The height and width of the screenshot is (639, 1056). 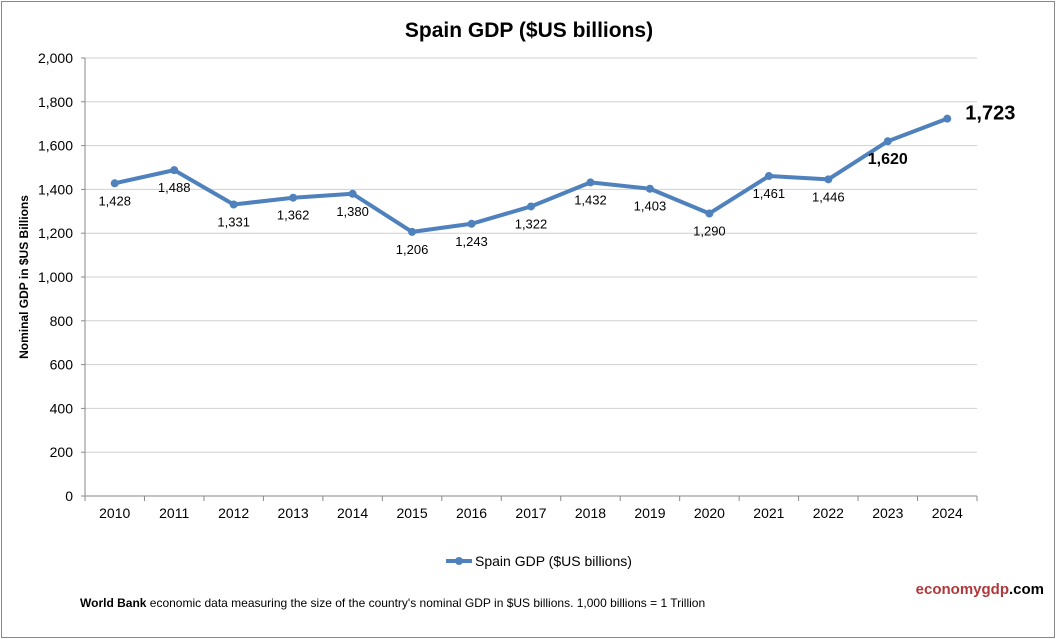 I want to click on x-tick-label: 2013, so click(x=293, y=513).